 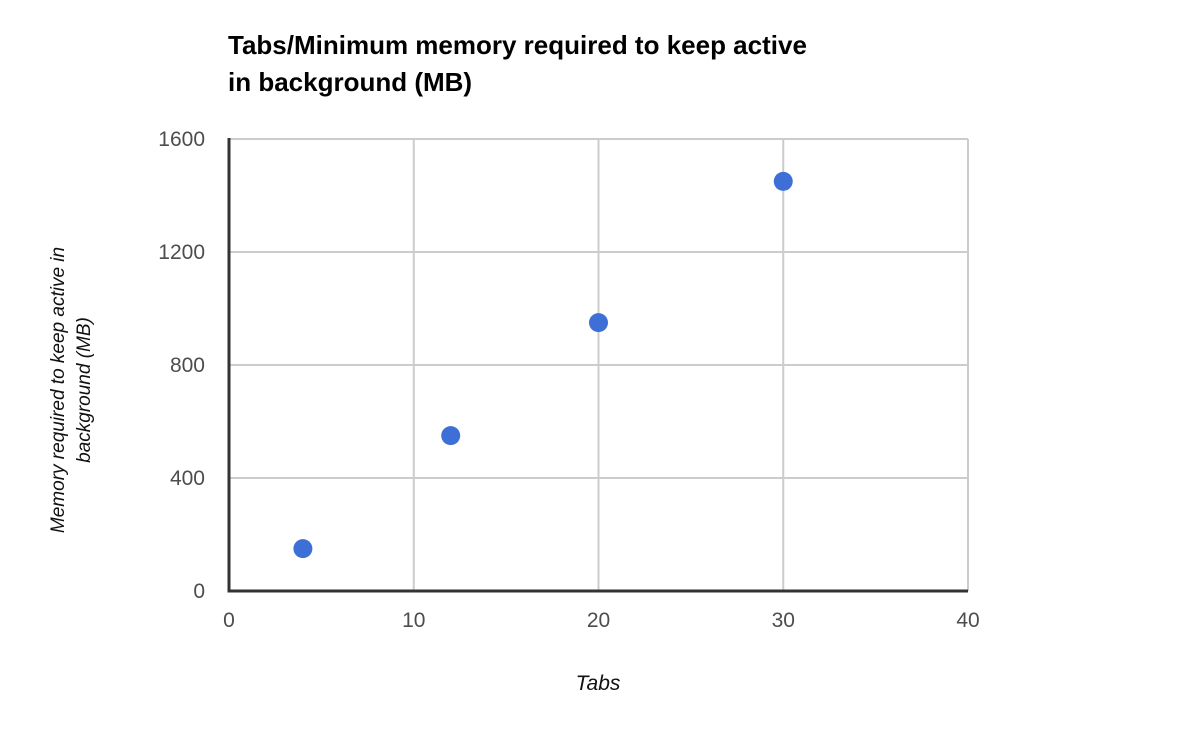 I want to click on x-tick-label: 30, so click(x=783, y=620).